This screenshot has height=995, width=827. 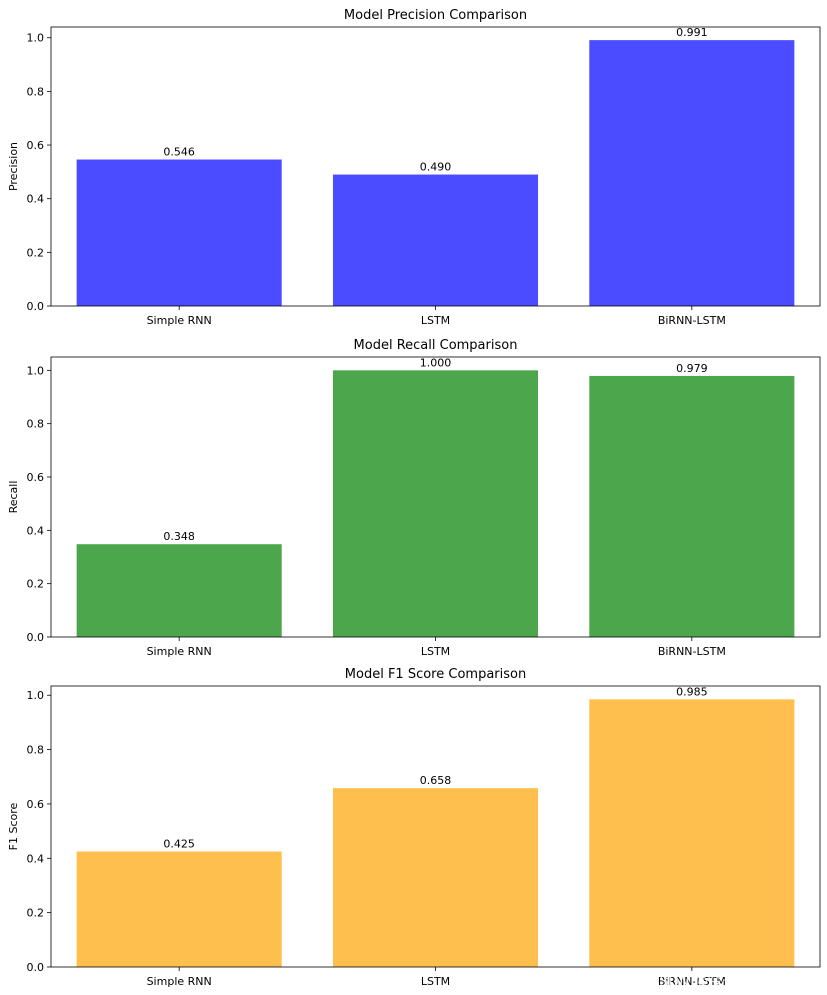 I want to click on chart-title: Model F1 Score Comparison, so click(x=435, y=674).